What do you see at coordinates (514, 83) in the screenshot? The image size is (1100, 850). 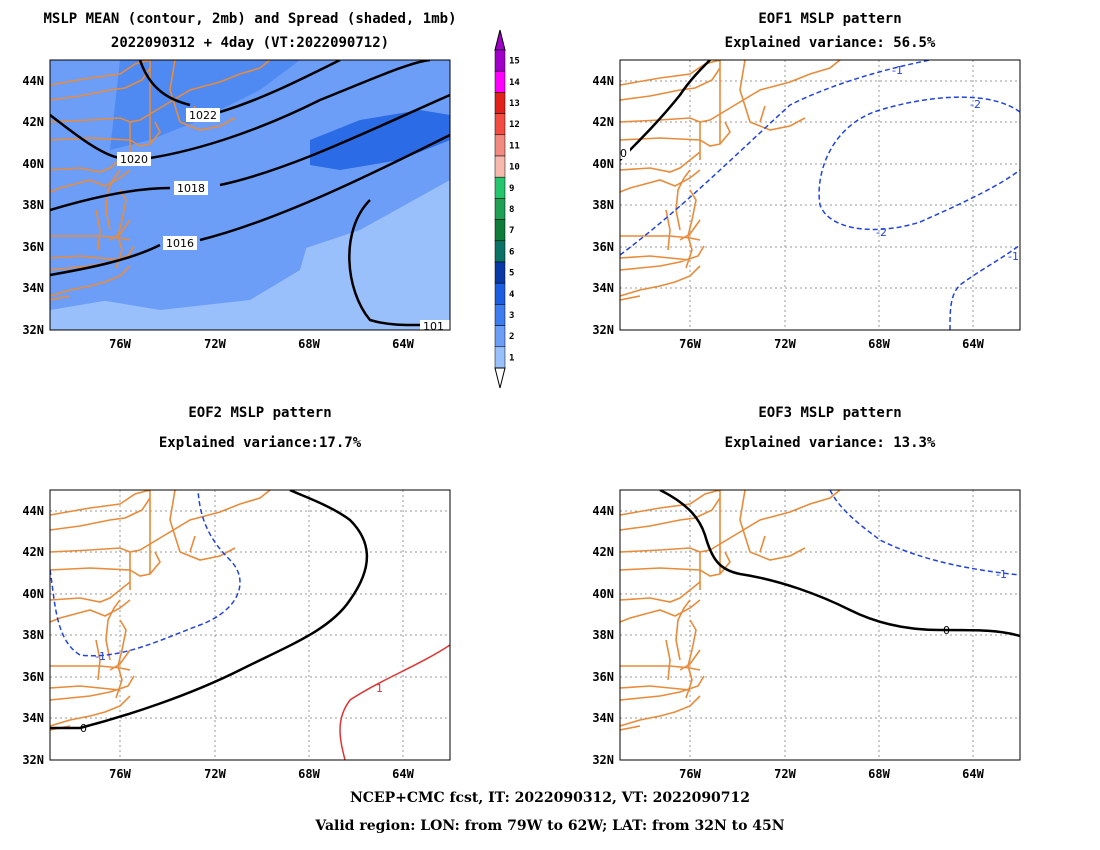 I see `colorbar-label: 14` at bounding box center [514, 83].